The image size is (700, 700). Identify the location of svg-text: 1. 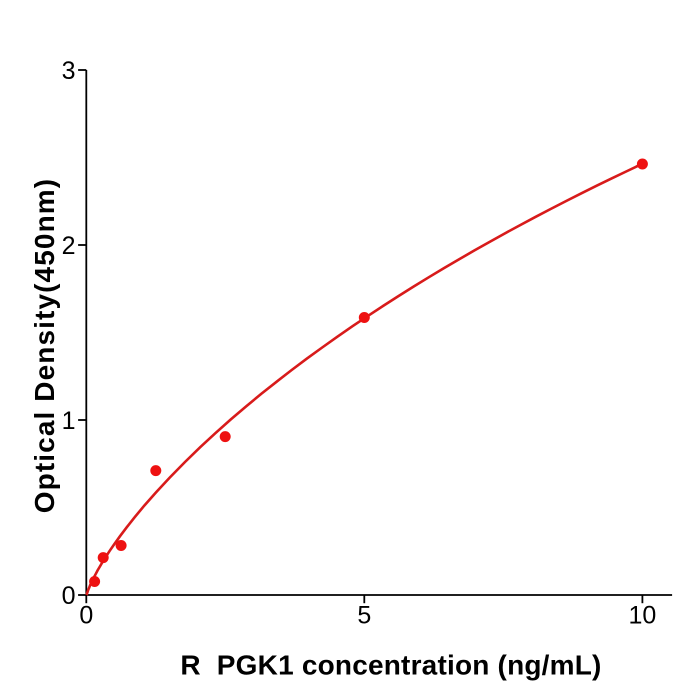
(69, 421).